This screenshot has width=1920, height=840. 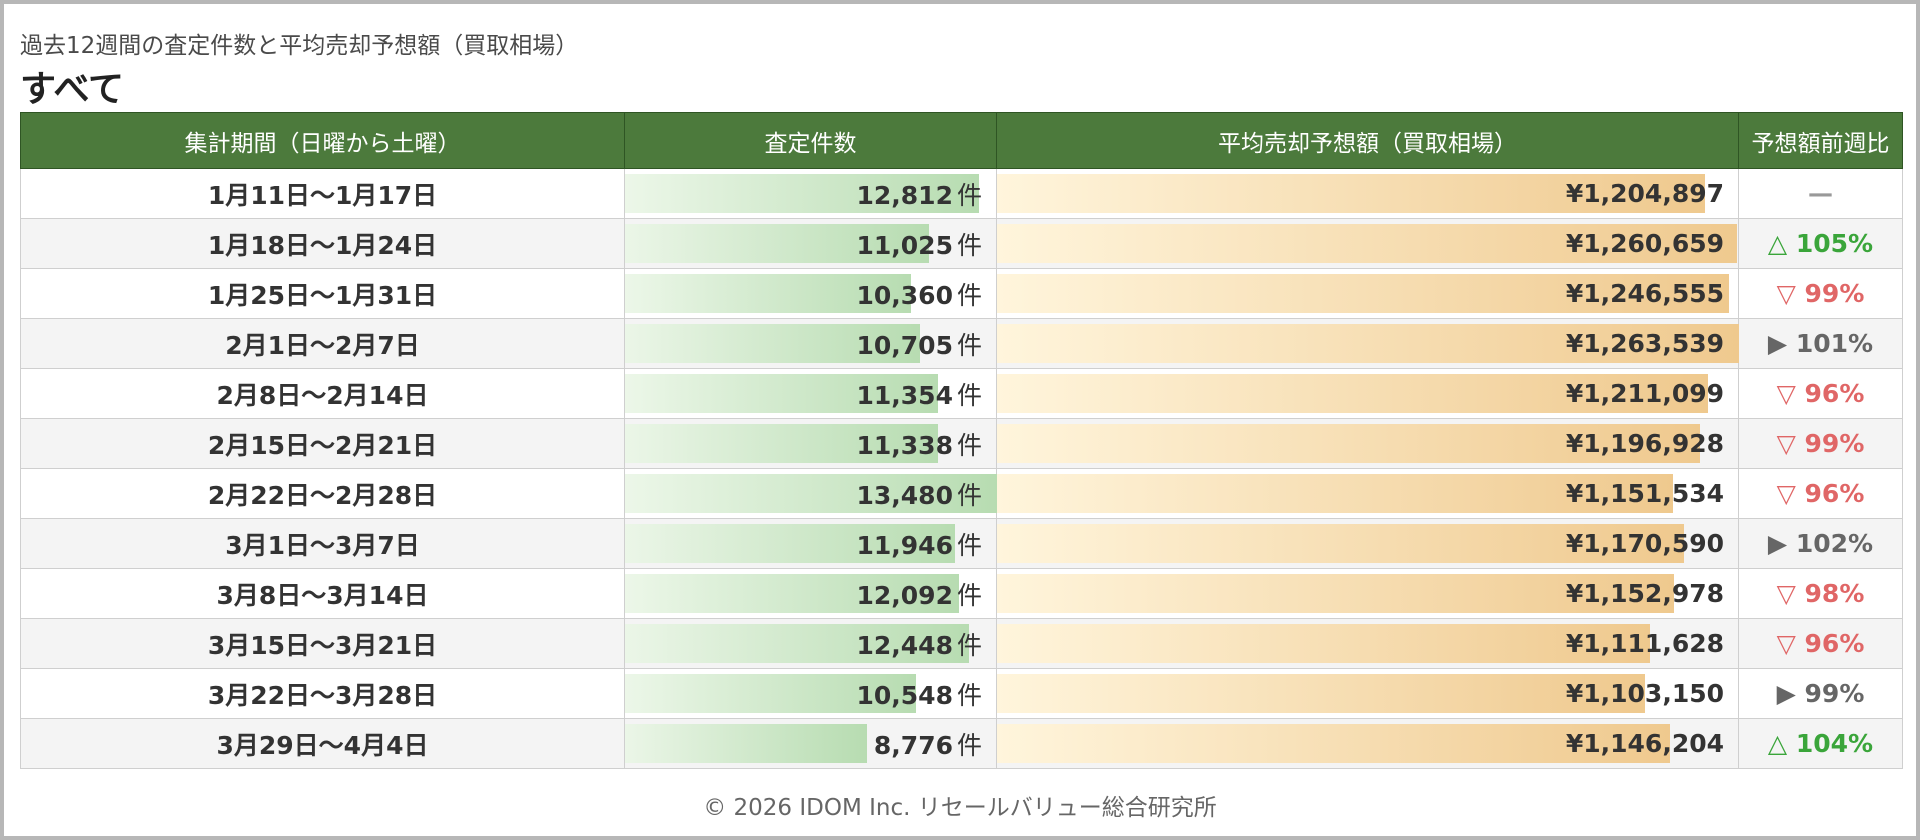 I want to click on count-cell: 11,946 件, so click(x=810, y=543).